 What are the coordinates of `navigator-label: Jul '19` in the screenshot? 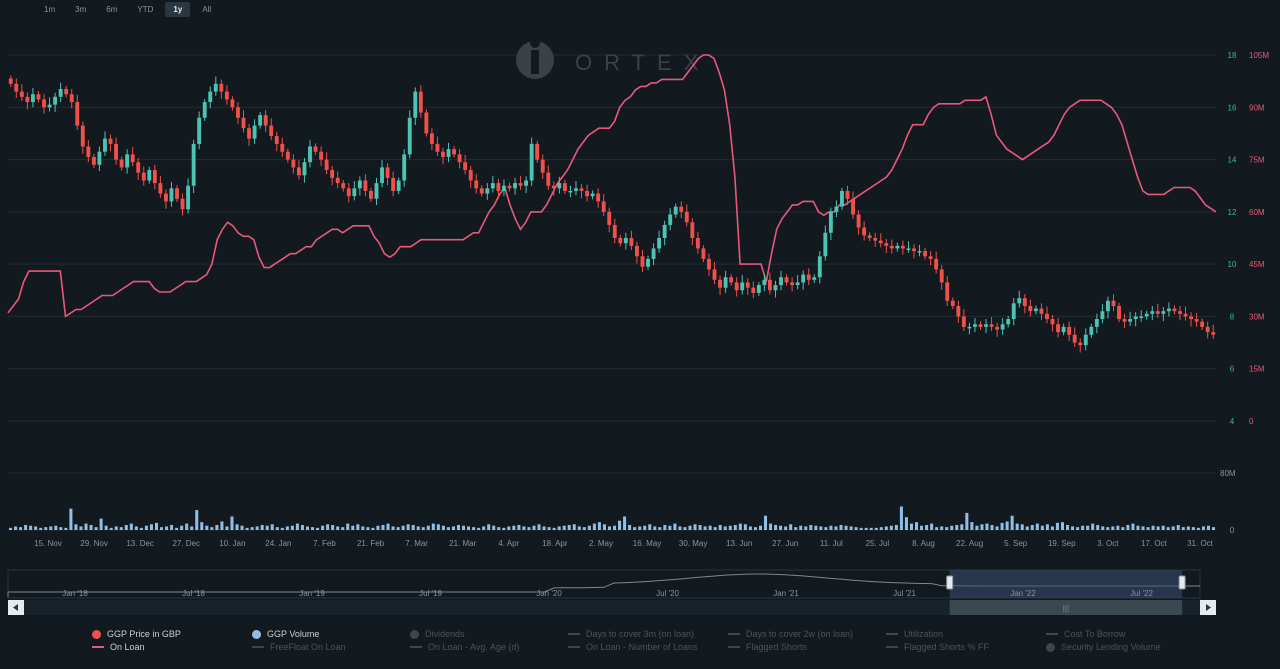 It's located at (430, 593).